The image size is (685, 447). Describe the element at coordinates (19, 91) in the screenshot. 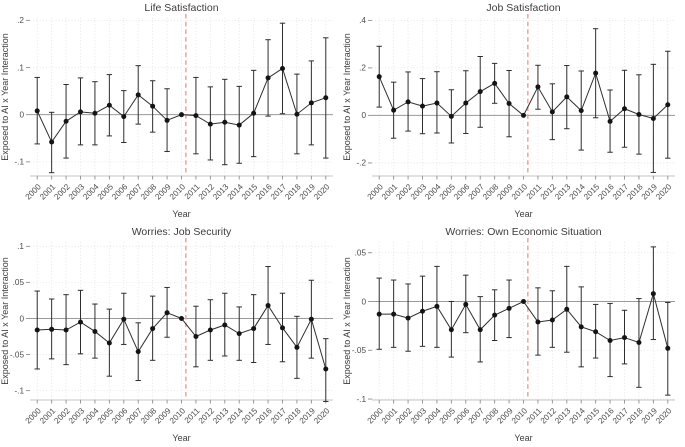

I see `y-tick-labels: -.1 0 .1 .2` at that location.